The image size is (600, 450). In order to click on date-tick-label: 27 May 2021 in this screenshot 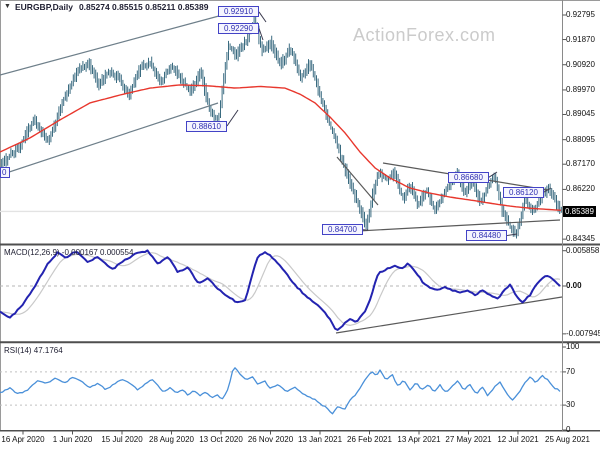, I will do `click(468, 439)`.